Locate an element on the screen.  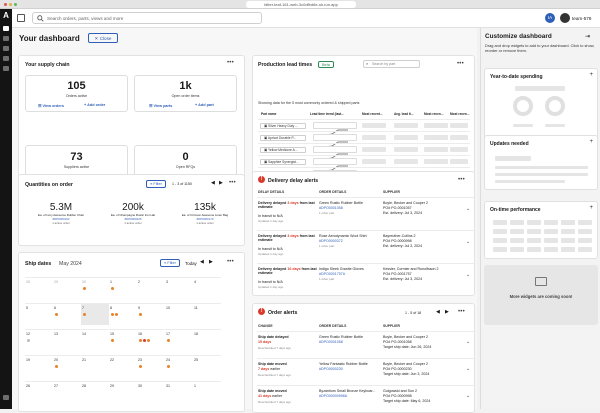
widget-on-time-performance: On-time performance + is located at coordinates (541, 230).